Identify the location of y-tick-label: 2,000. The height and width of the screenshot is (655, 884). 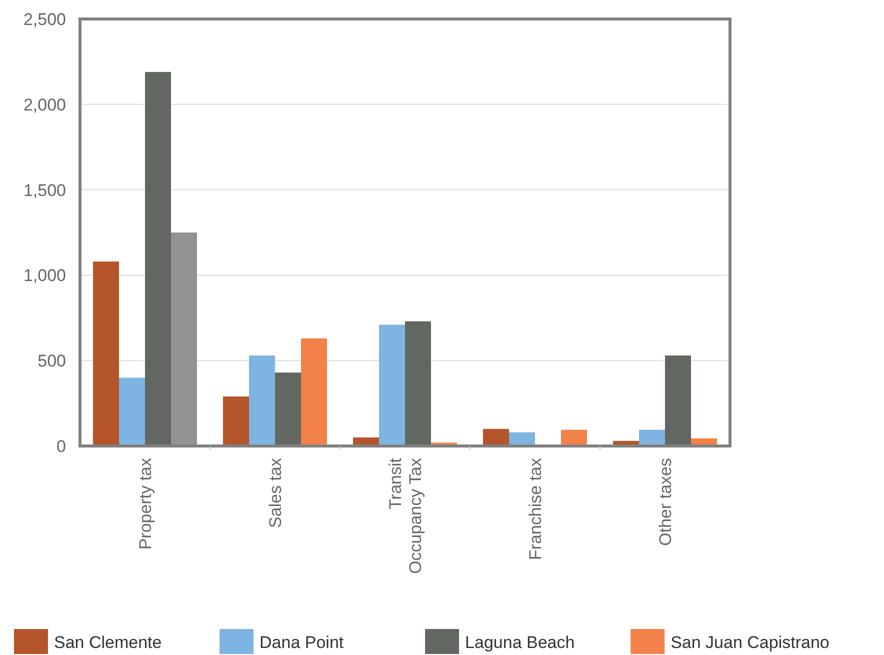
(44, 104).